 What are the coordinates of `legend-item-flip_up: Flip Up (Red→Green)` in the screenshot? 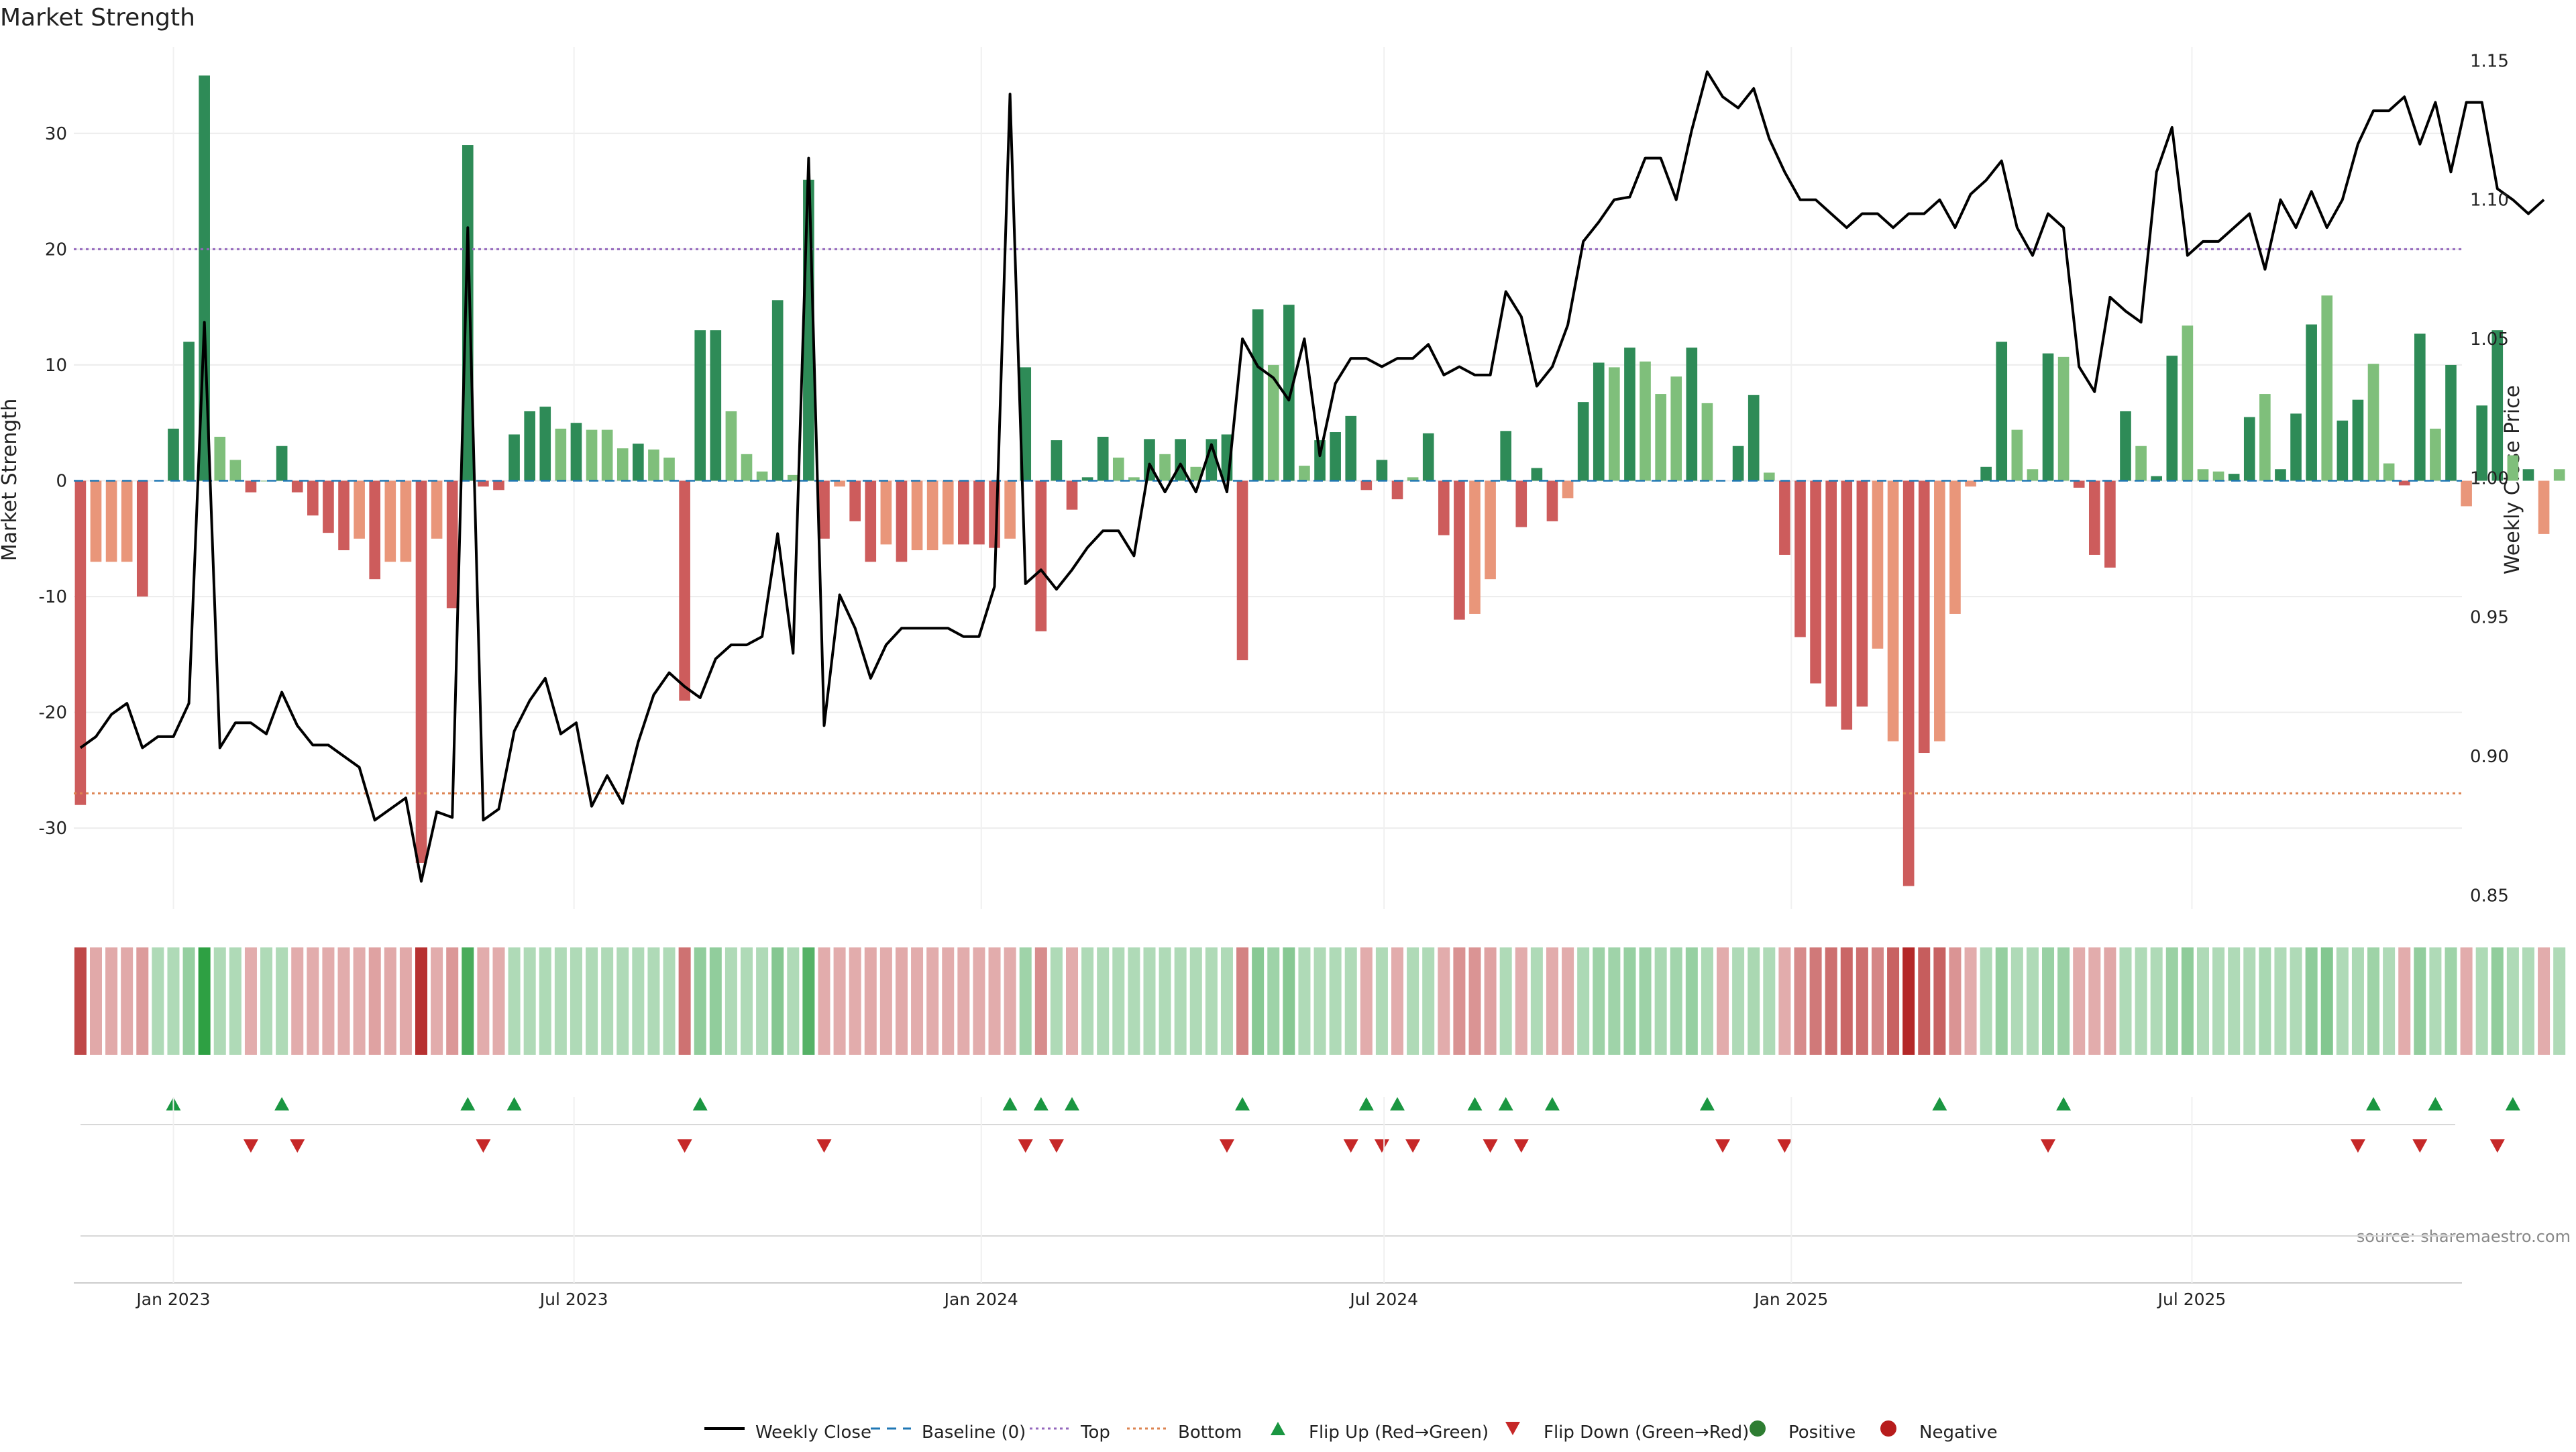 It's located at (1380, 1433).